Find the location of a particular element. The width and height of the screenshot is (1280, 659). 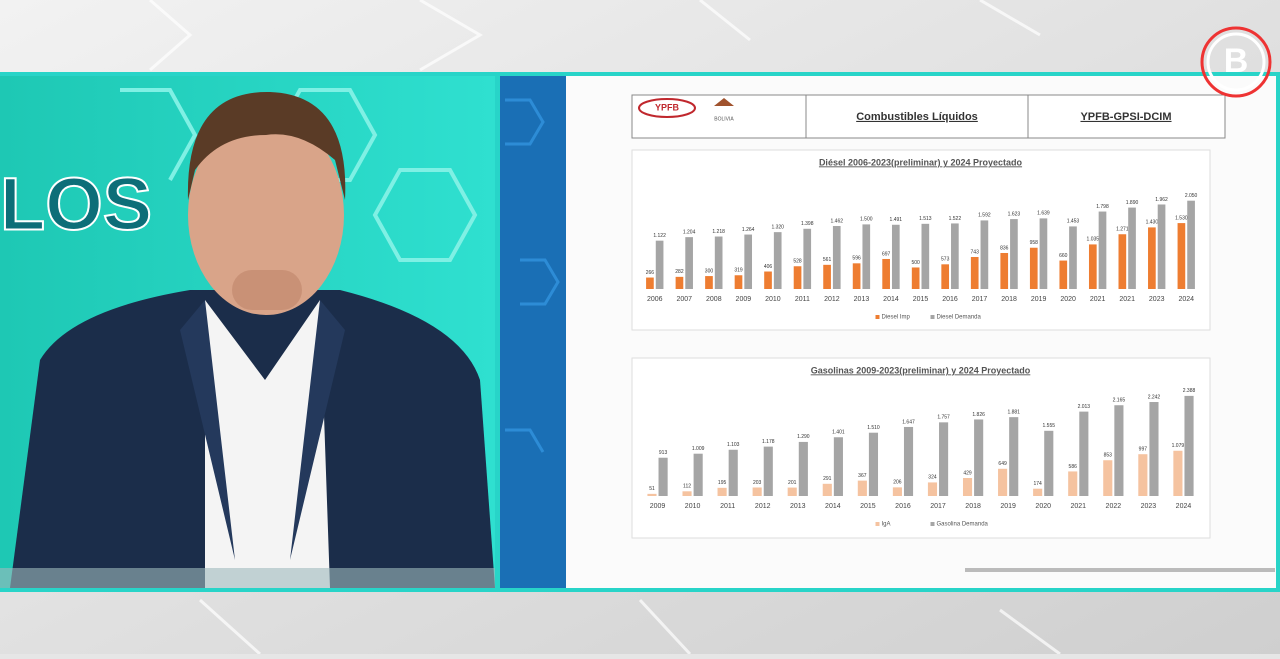

legend-label: Gasolina Demanda is located at coordinates (963, 525).